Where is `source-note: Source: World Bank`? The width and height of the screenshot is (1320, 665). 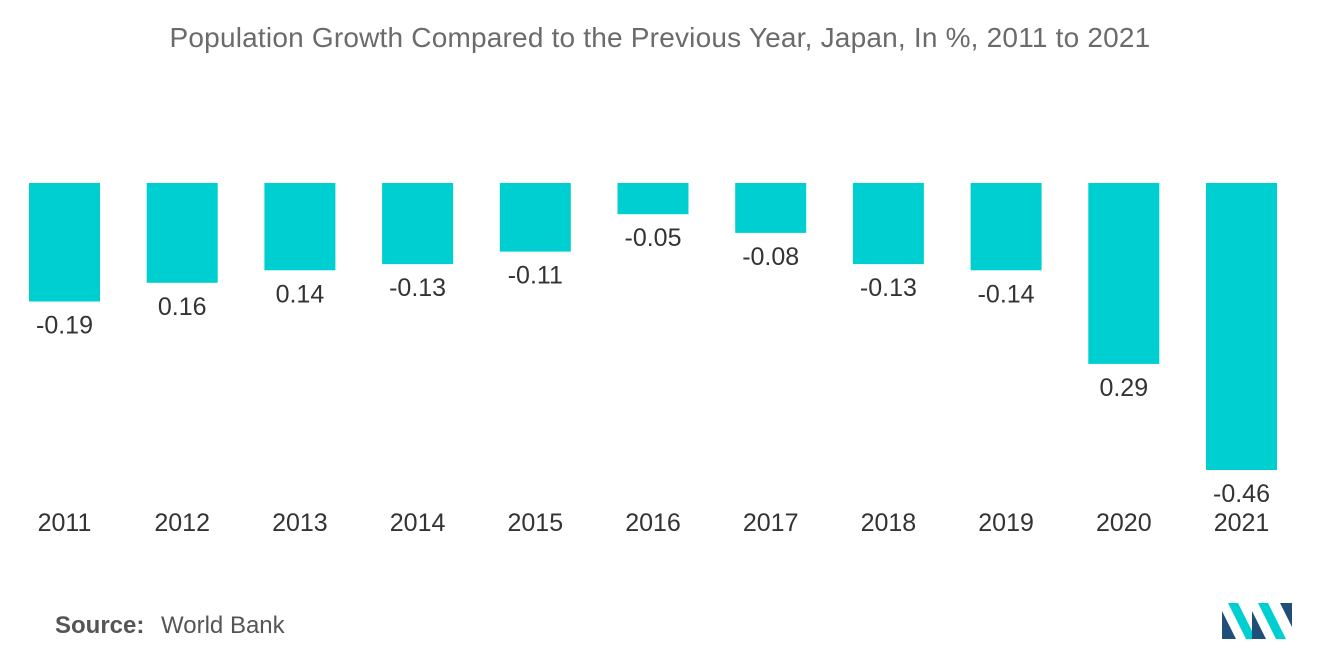
source-note: Source: World Bank is located at coordinates (170, 626).